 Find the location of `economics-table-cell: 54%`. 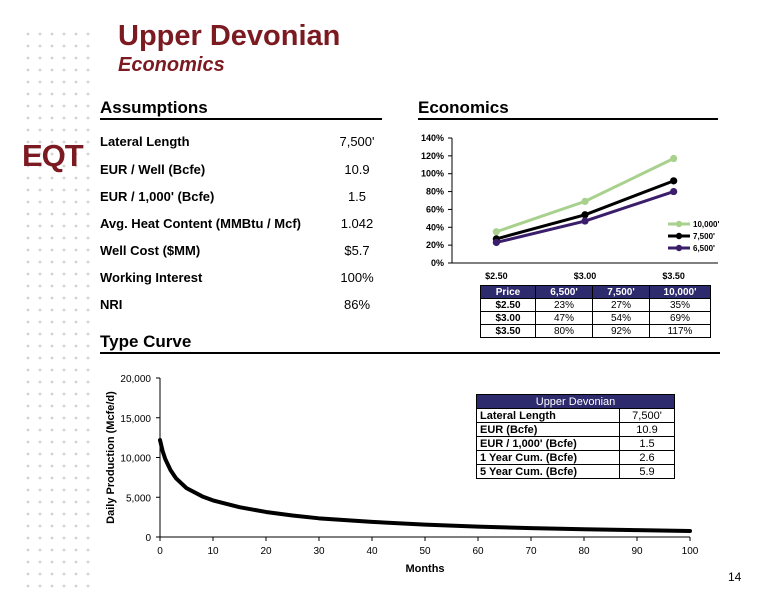

economics-table-cell: 54% is located at coordinates (621, 318).